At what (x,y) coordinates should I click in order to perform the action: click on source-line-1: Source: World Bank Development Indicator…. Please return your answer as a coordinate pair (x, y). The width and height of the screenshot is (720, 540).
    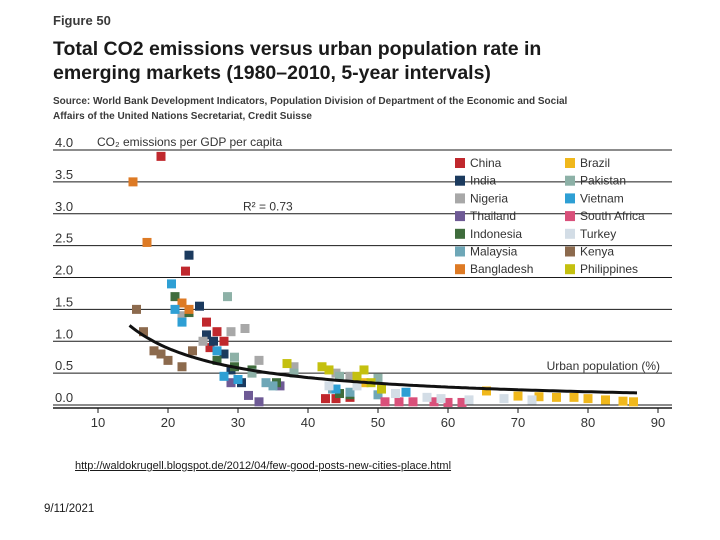
    Looking at the image, I should click on (310, 101).